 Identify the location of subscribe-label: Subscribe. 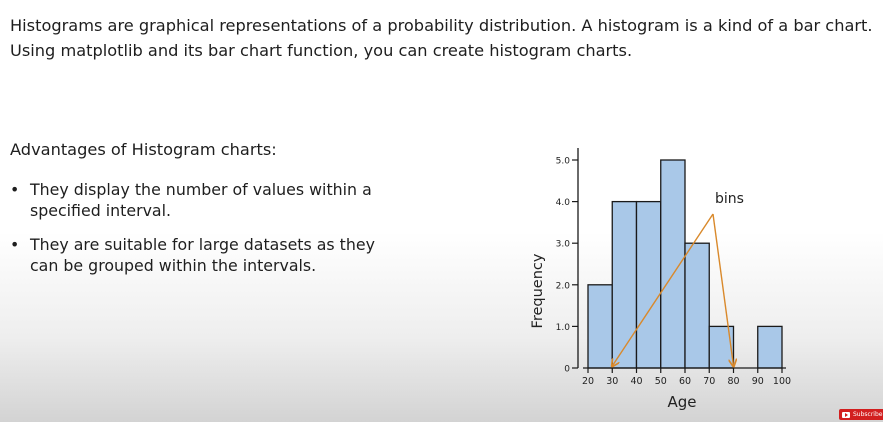
(868, 414).